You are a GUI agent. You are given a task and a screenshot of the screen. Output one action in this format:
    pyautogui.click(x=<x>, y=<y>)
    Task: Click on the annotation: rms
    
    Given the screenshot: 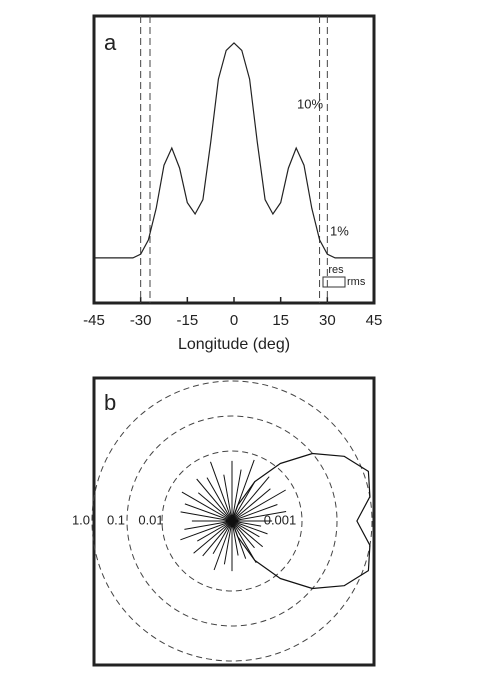 What is the action you would take?
    pyautogui.click(x=356, y=282)
    